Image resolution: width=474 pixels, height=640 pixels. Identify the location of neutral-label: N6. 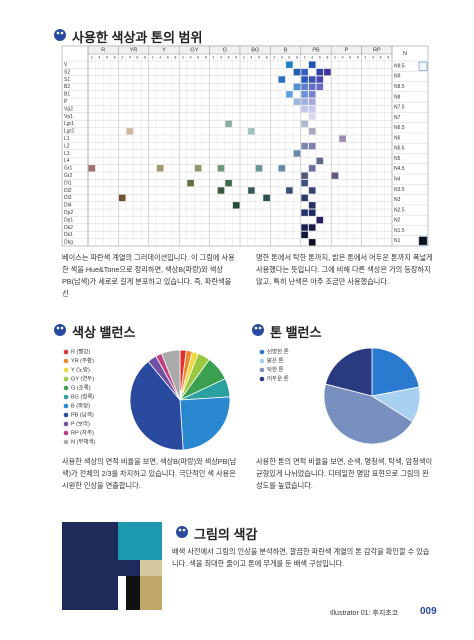
(397, 138).